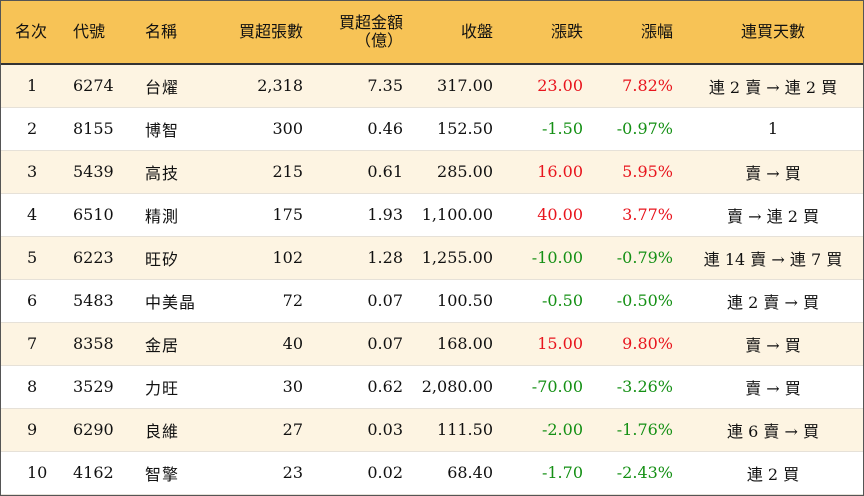 The image size is (864, 496). I want to click on cell-net-buy-shares: 40, so click(292, 343).